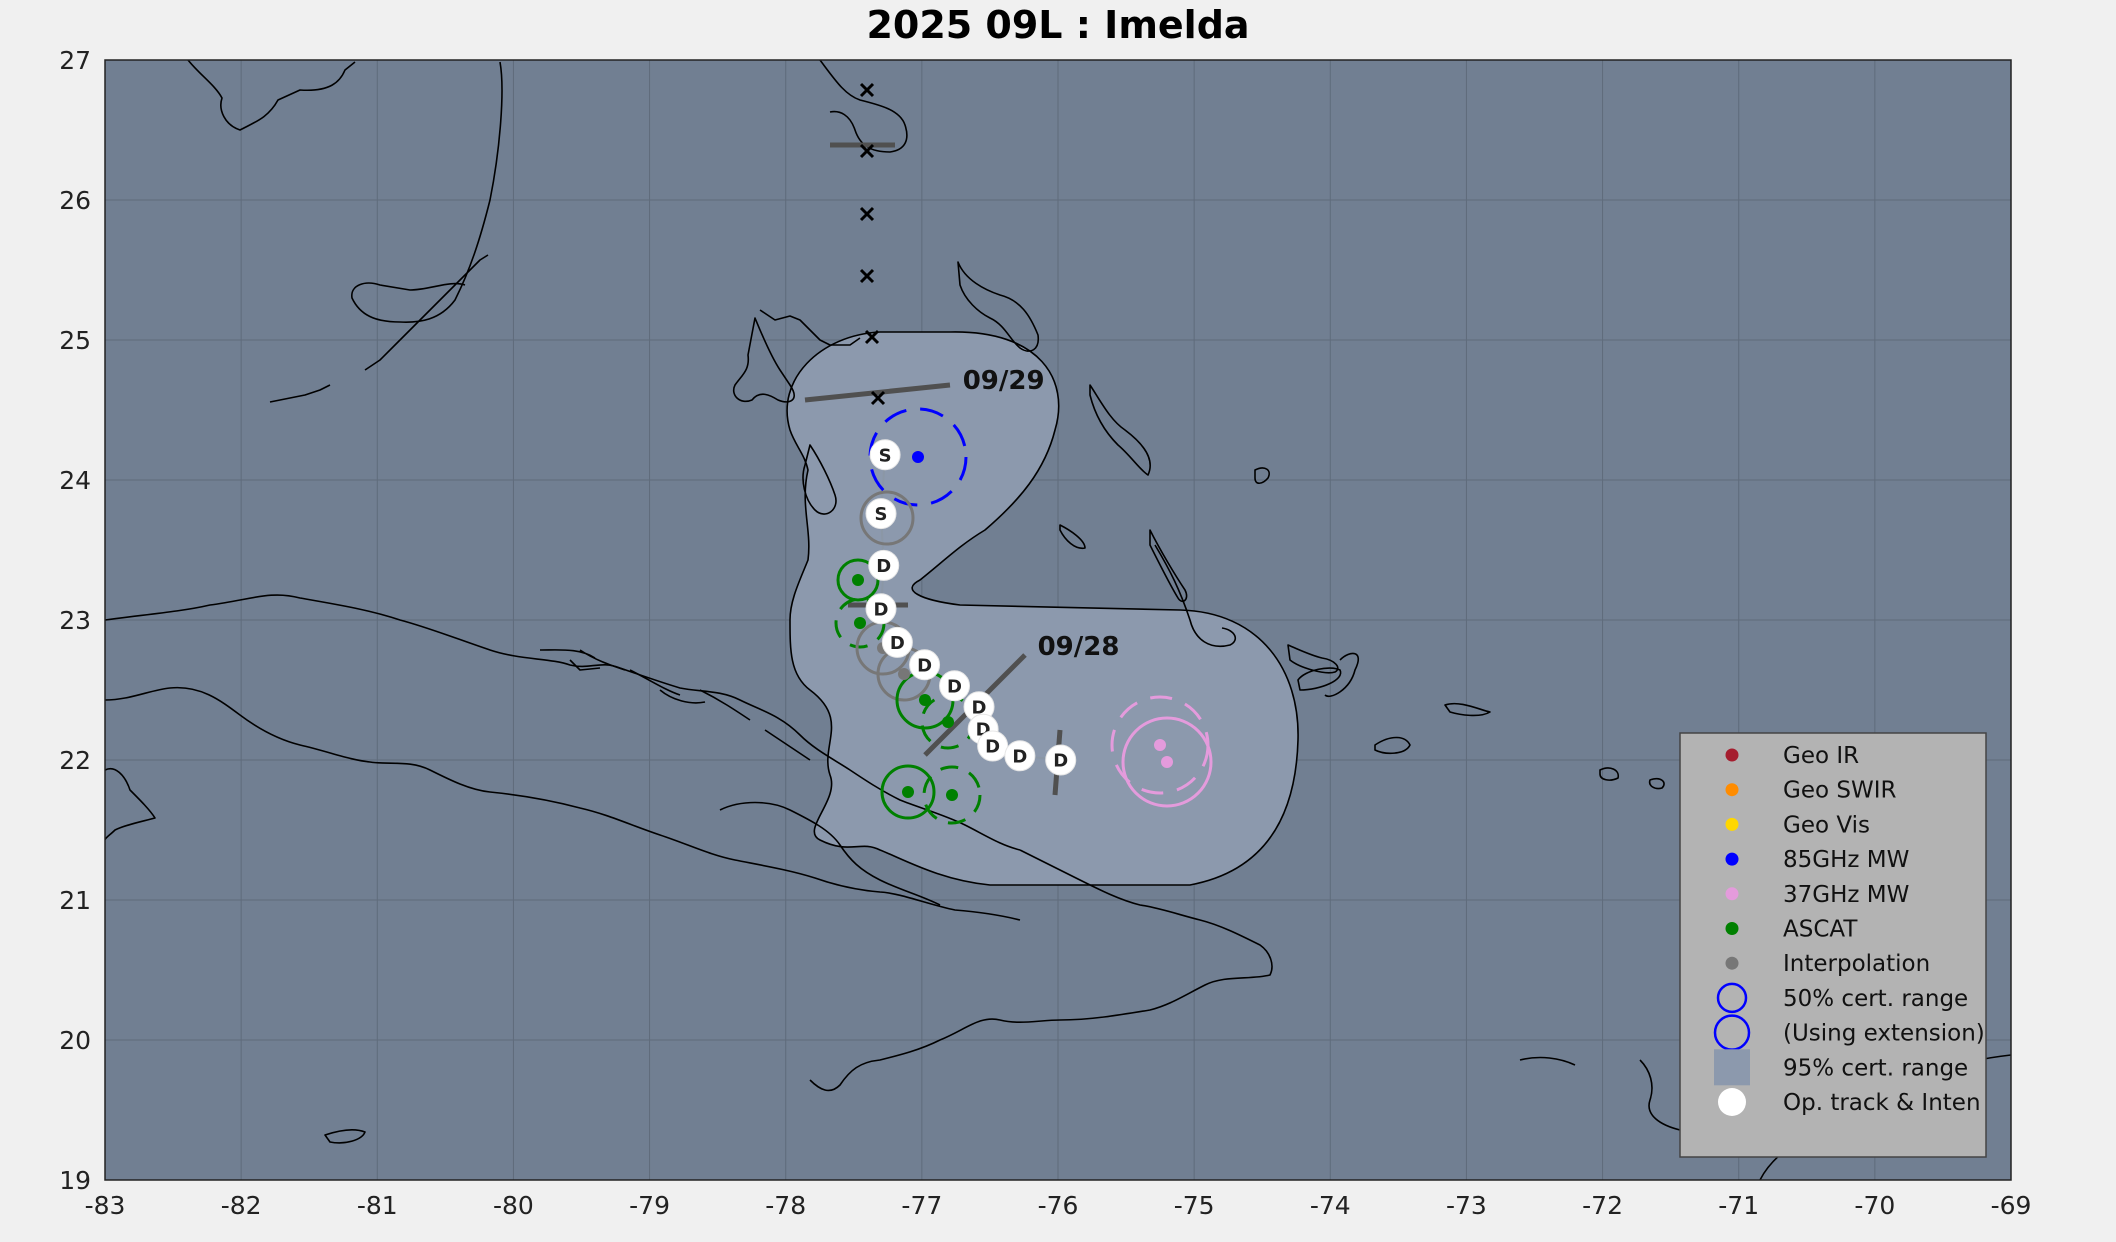 The width and height of the screenshot is (2116, 1242). I want to click on y-tick-label: 19, so click(75, 1180).